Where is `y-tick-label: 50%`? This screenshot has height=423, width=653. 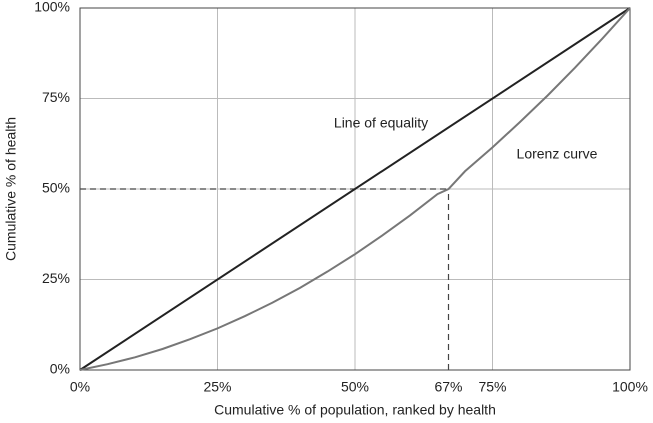 y-tick-label: 50% is located at coordinates (56, 188).